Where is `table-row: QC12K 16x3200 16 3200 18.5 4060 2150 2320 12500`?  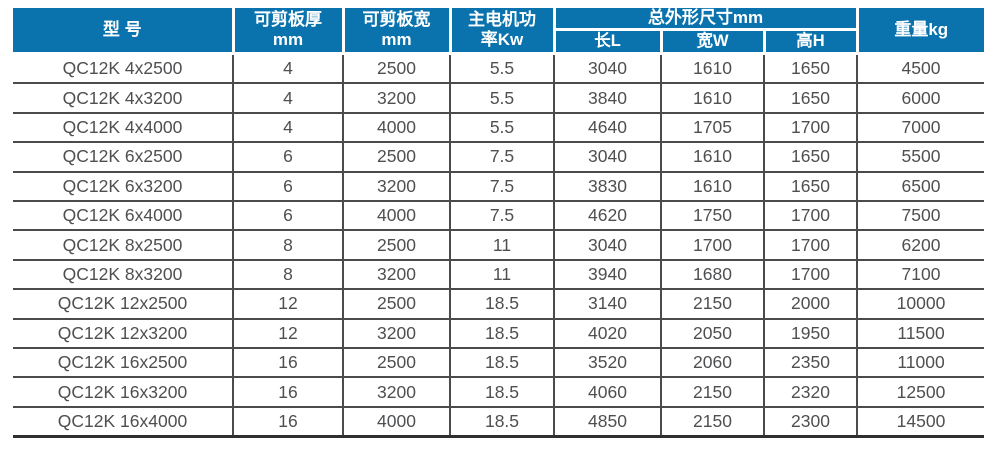 table-row: QC12K 16x3200 16 3200 18.5 4060 2150 2320 12500 is located at coordinates (499, 392).